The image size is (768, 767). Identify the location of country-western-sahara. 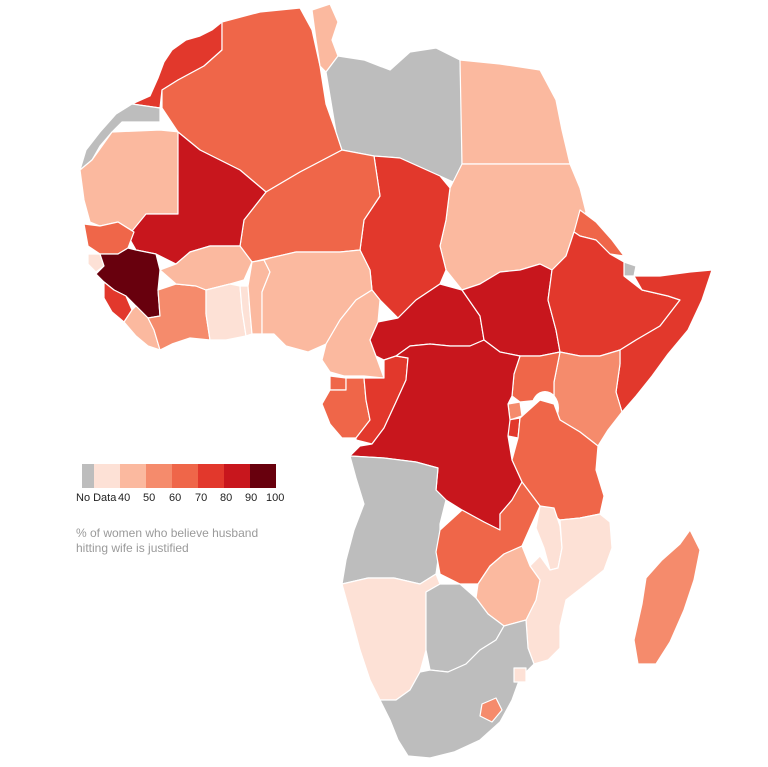
(120, 137).